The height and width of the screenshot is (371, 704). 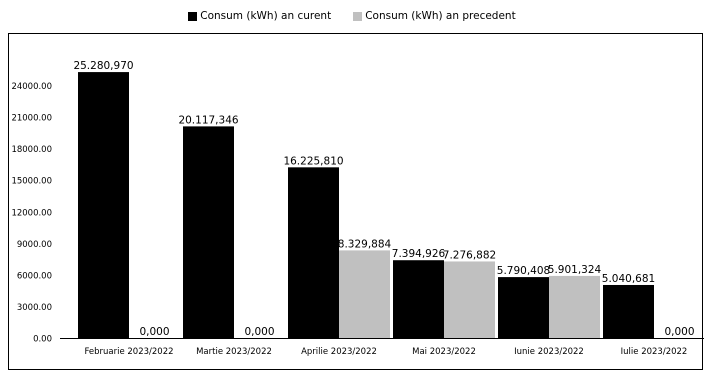 I want to click on bar-value-label: 7.394,926, so click(x=419, y=254).